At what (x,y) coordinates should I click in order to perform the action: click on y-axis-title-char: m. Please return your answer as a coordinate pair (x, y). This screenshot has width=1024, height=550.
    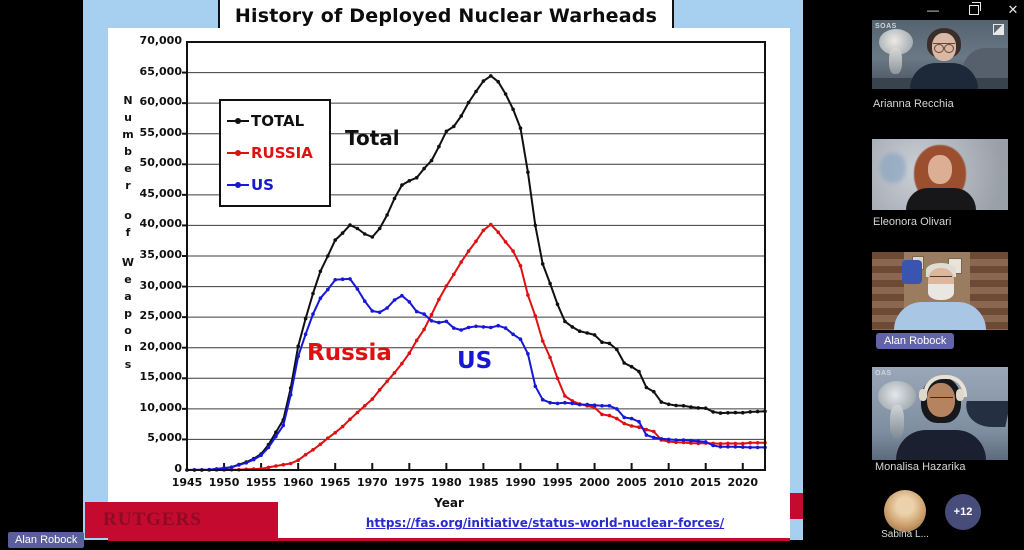
    Looking at the image, I should click on (128, 134).